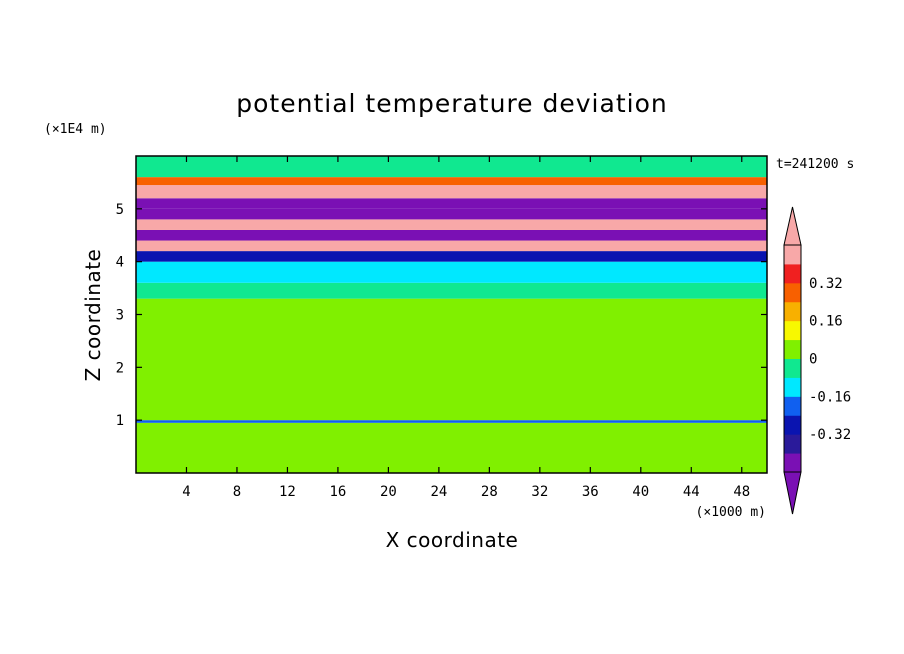  What do you see at coordinates (826, 284) in the screenshot?
I see `colorbar-tick-label-0: 0.32` at bounding box center [826, 284].